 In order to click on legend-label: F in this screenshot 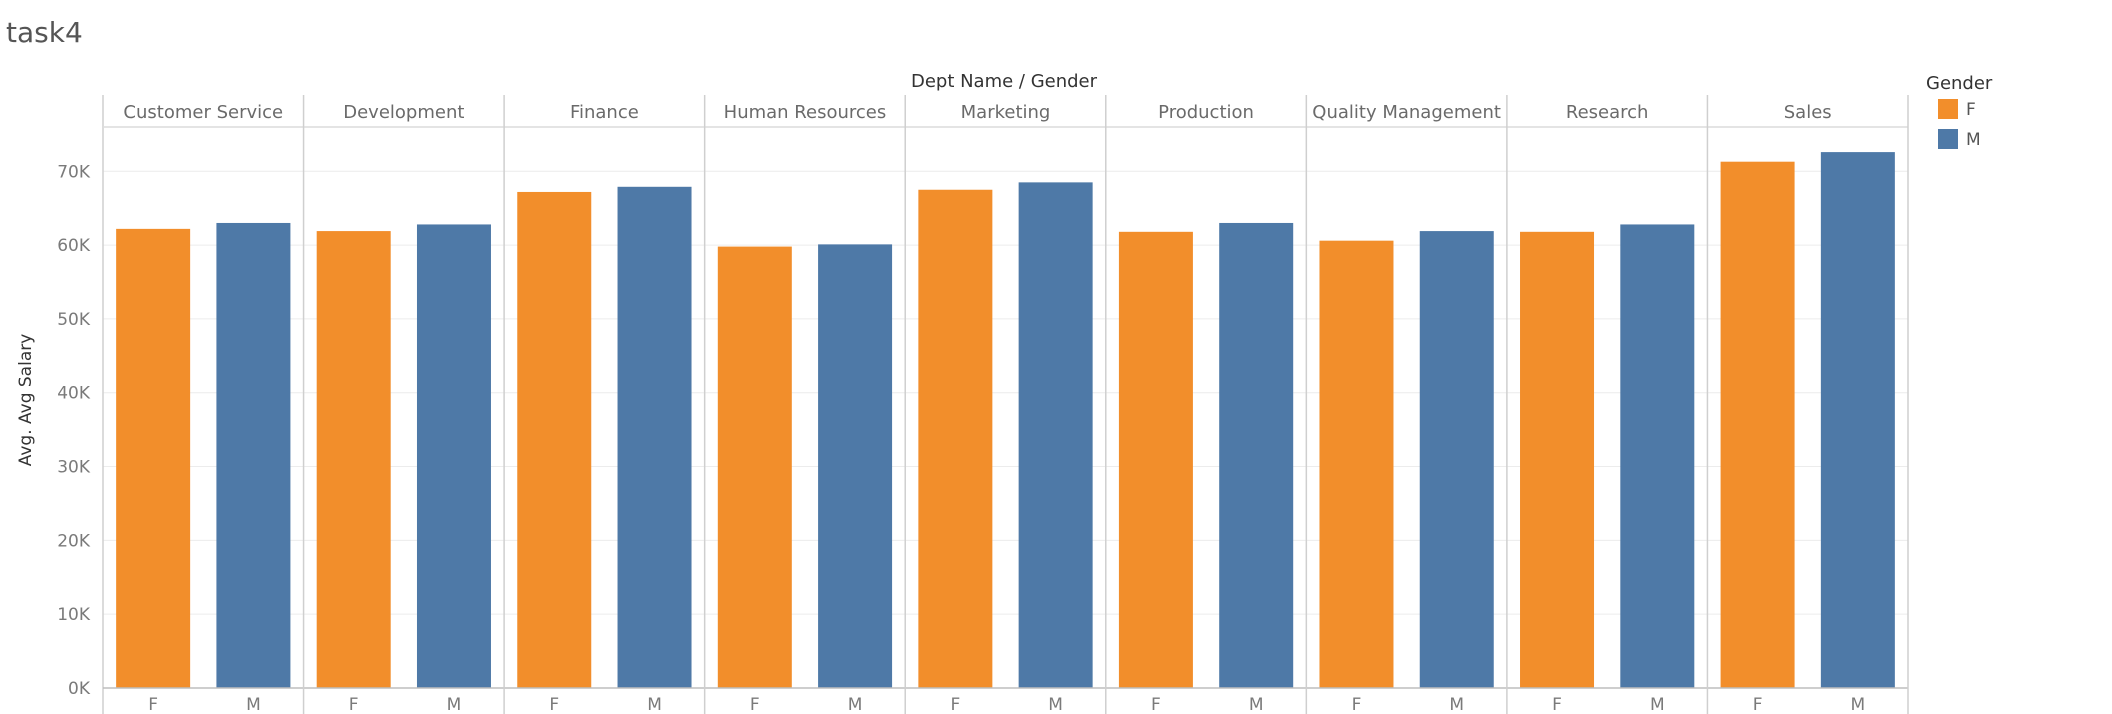, I will do `click(1971, 110)`.